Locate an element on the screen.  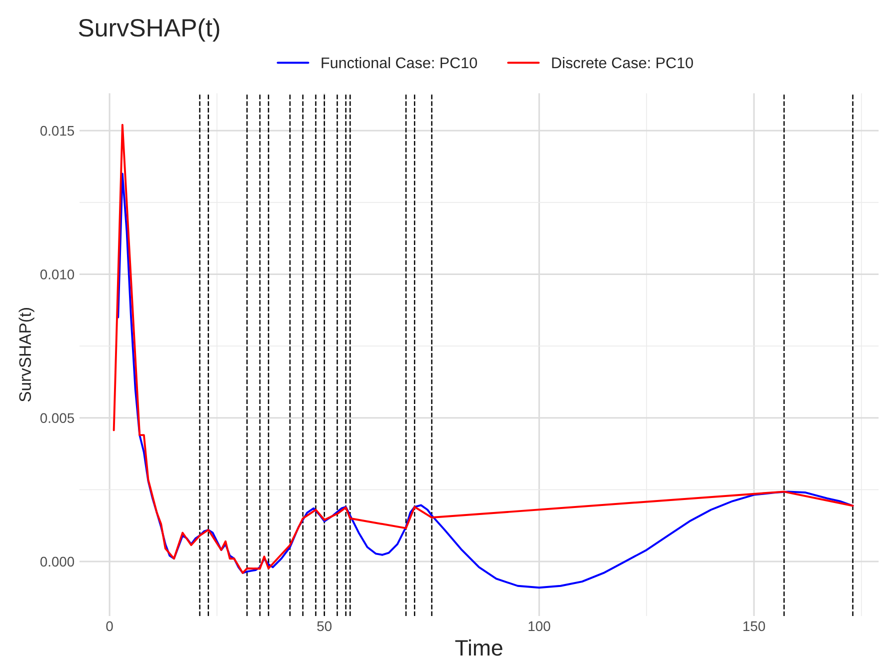
x-tick-label: 100 is located at coordinates (539, 626).